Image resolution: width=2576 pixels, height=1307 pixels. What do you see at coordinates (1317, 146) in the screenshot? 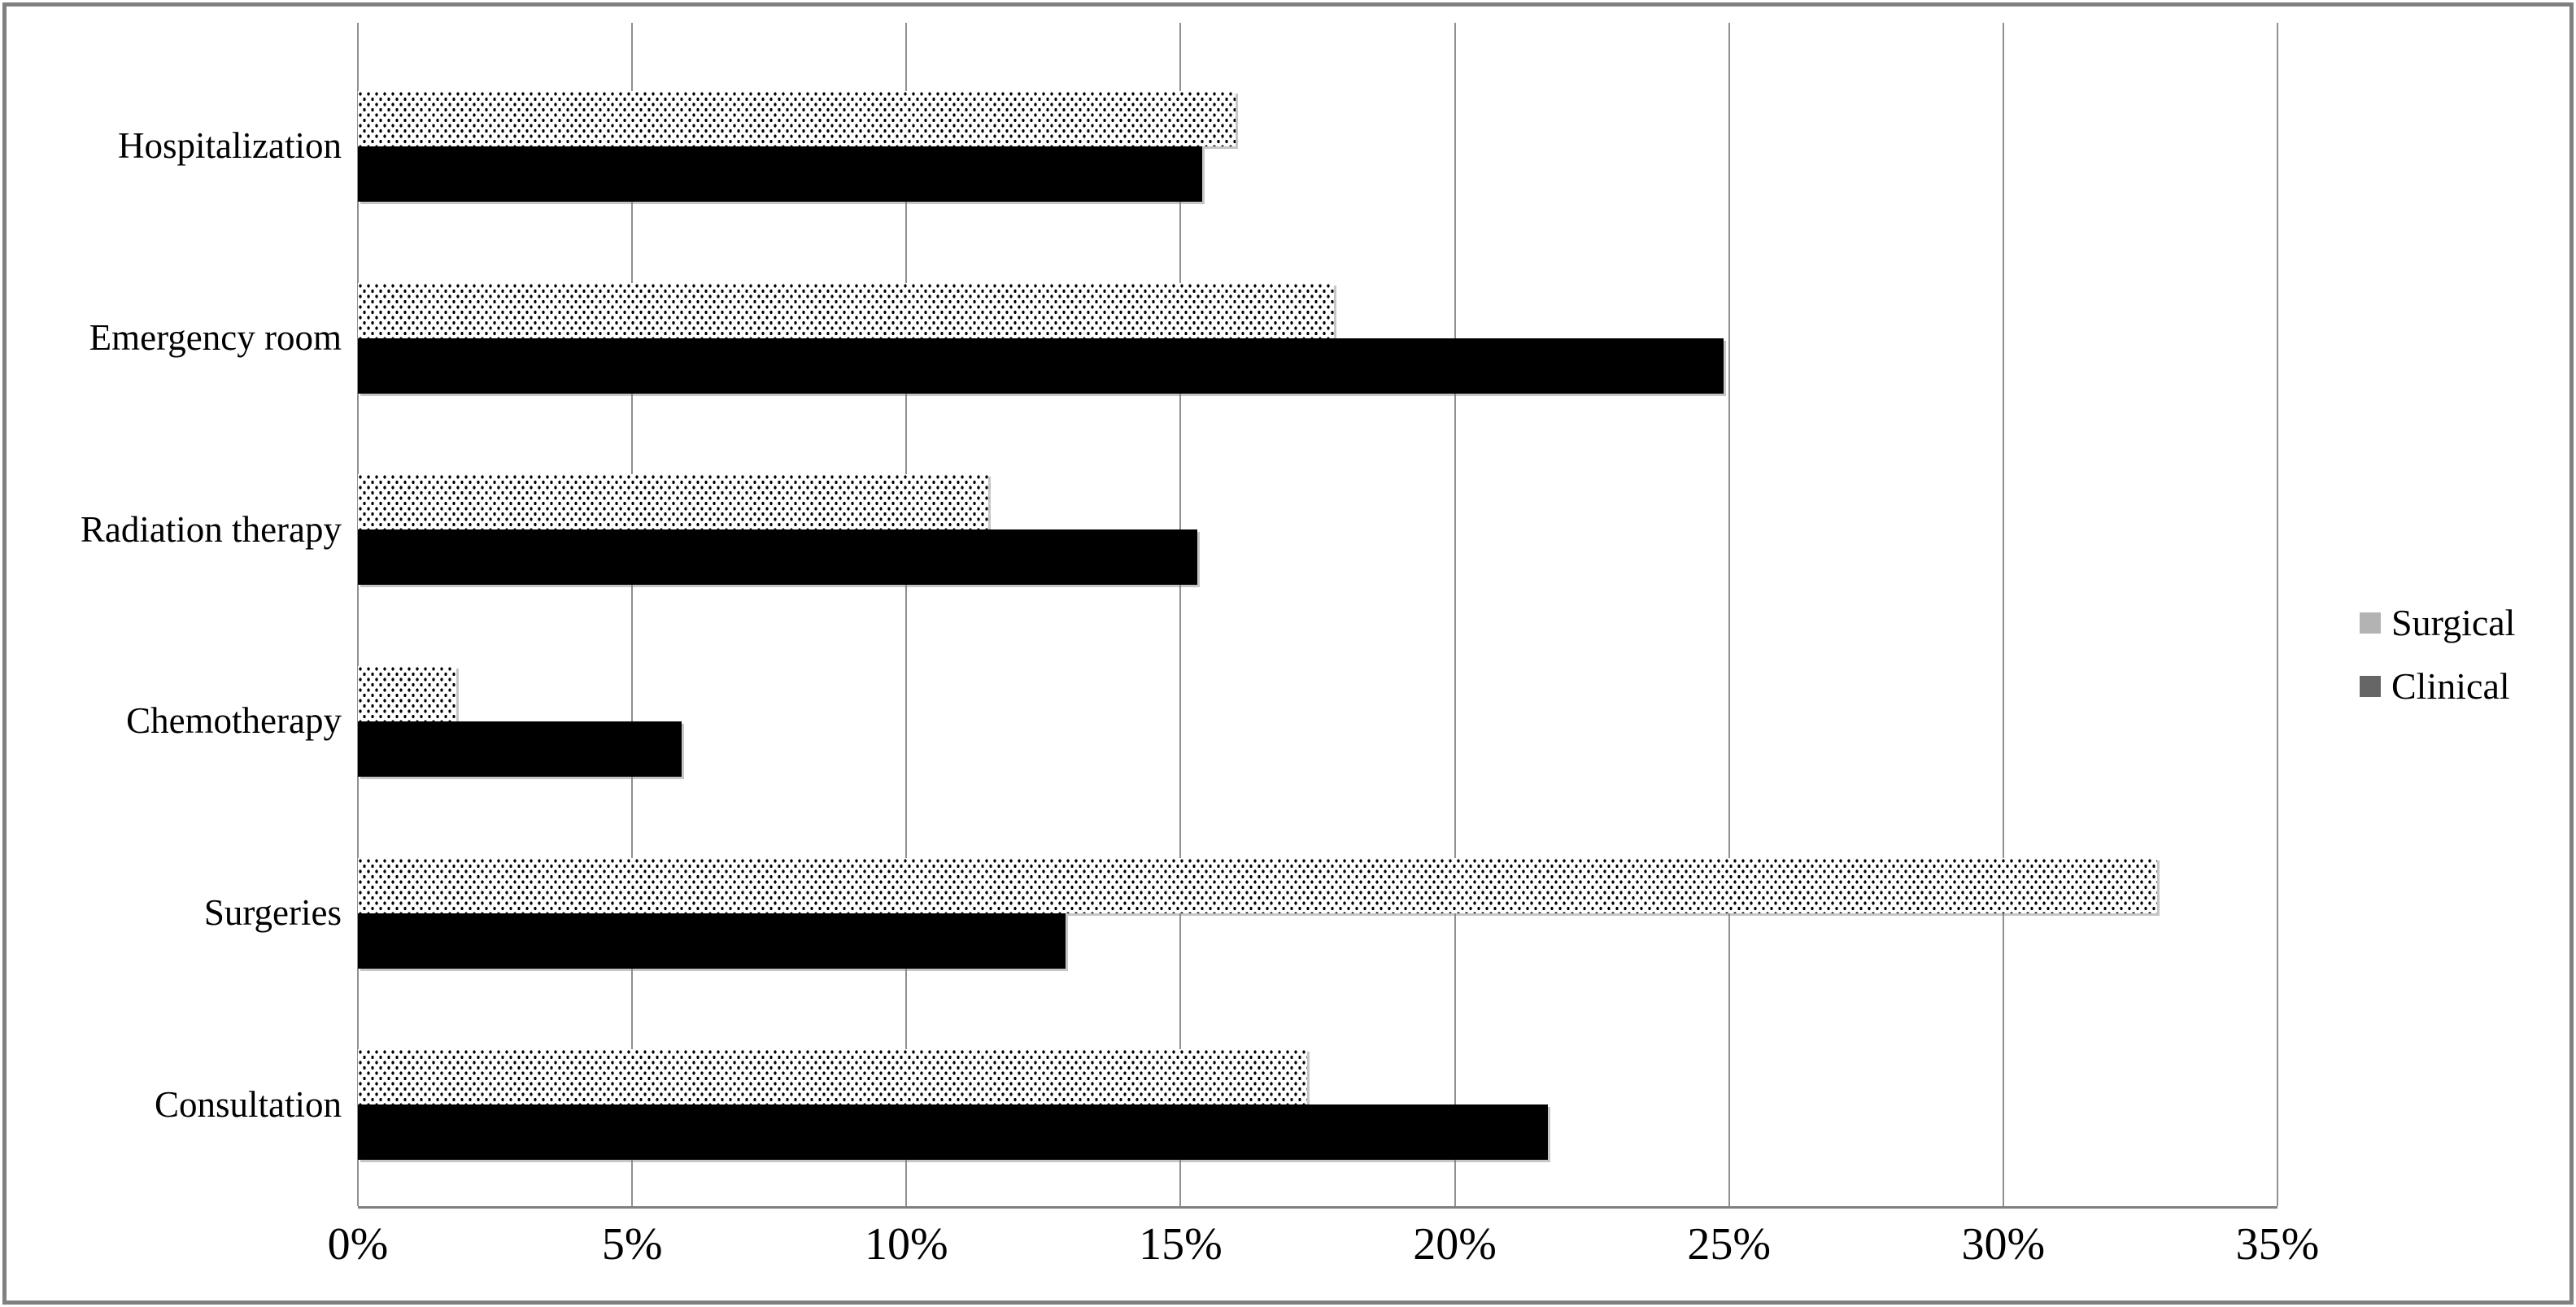
I see `bar-group-hospitalization` at bounding box center [1317, 146].